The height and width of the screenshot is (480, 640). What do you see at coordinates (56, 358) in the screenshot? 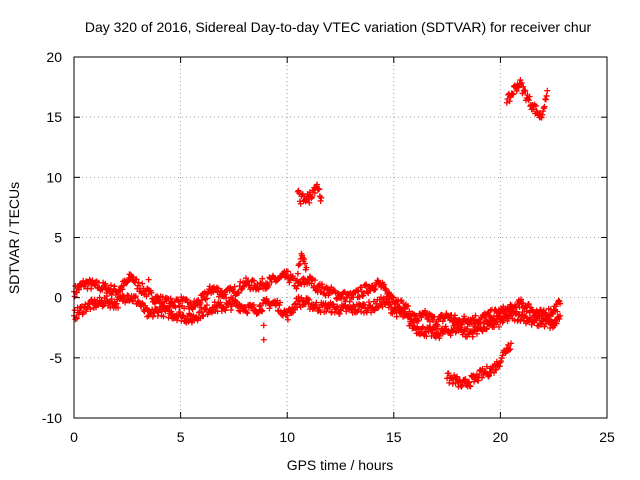
I see `y-tick-label: -5` at bounding box center [56, 358].